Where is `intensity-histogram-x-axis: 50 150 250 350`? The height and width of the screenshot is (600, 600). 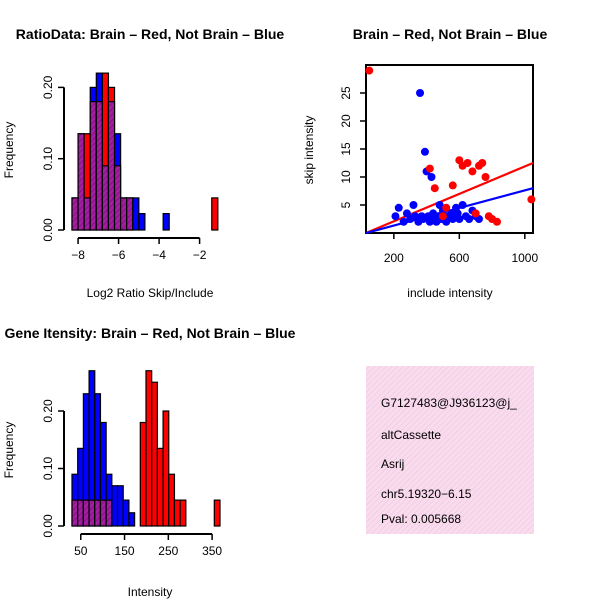 intensity-histogram-x-axis: 50 150 250 350 is located at coordinates (148, 545).